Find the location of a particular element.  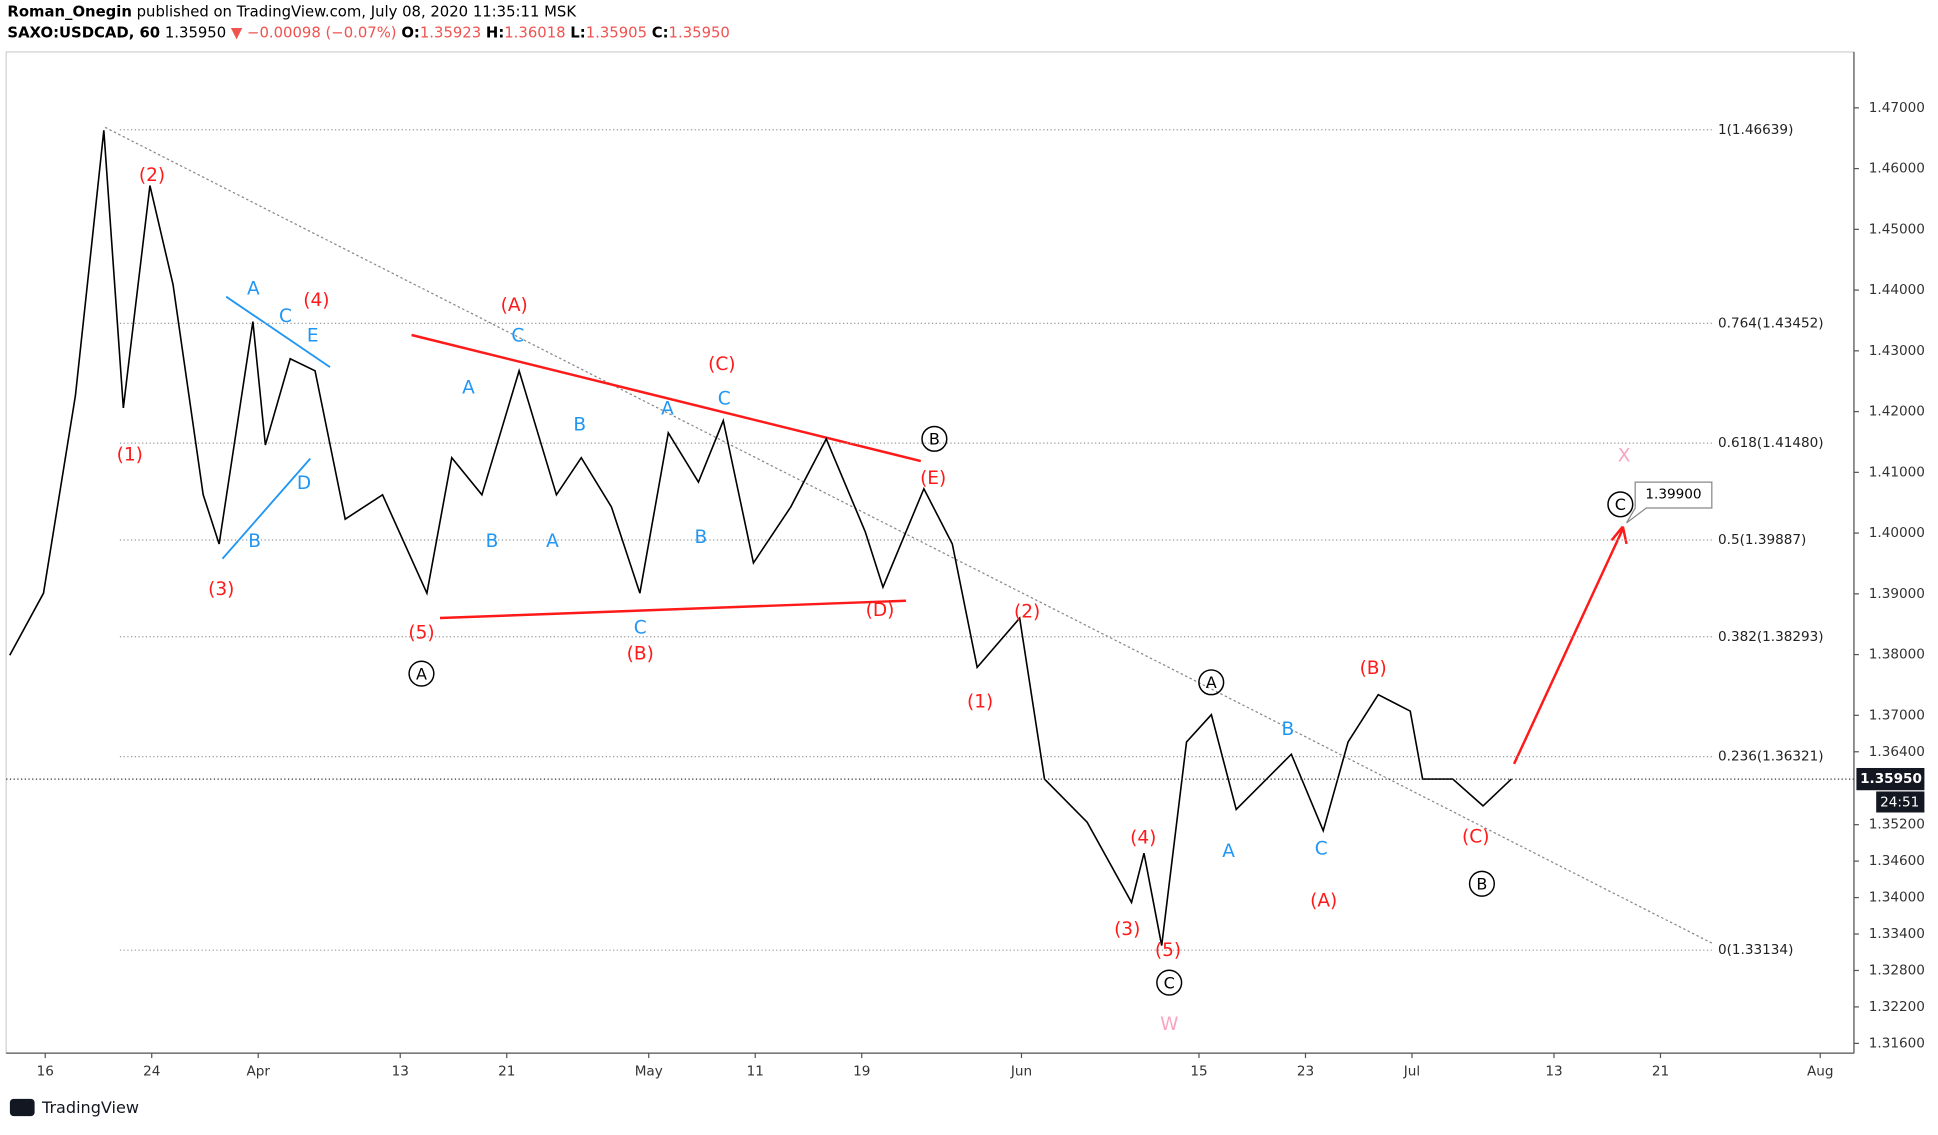

x-tick-label: 15 is located at coordinates (1198, 1072).